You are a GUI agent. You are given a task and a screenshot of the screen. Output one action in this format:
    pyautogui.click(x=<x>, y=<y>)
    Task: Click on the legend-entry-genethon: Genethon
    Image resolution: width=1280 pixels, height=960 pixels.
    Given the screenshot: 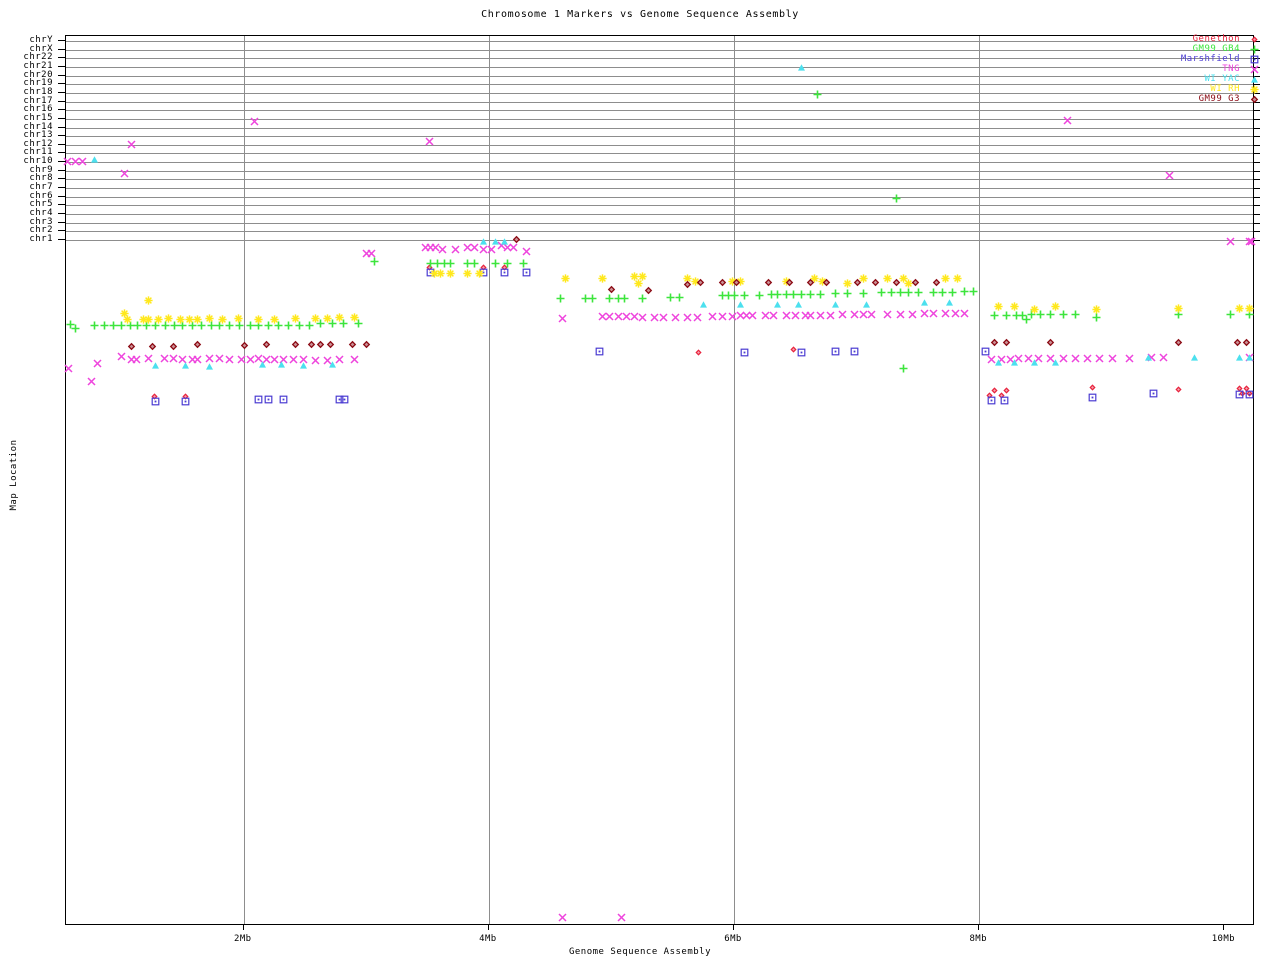 What is the action you would take?
    pyautogui.click(x=1196, y=39)
    